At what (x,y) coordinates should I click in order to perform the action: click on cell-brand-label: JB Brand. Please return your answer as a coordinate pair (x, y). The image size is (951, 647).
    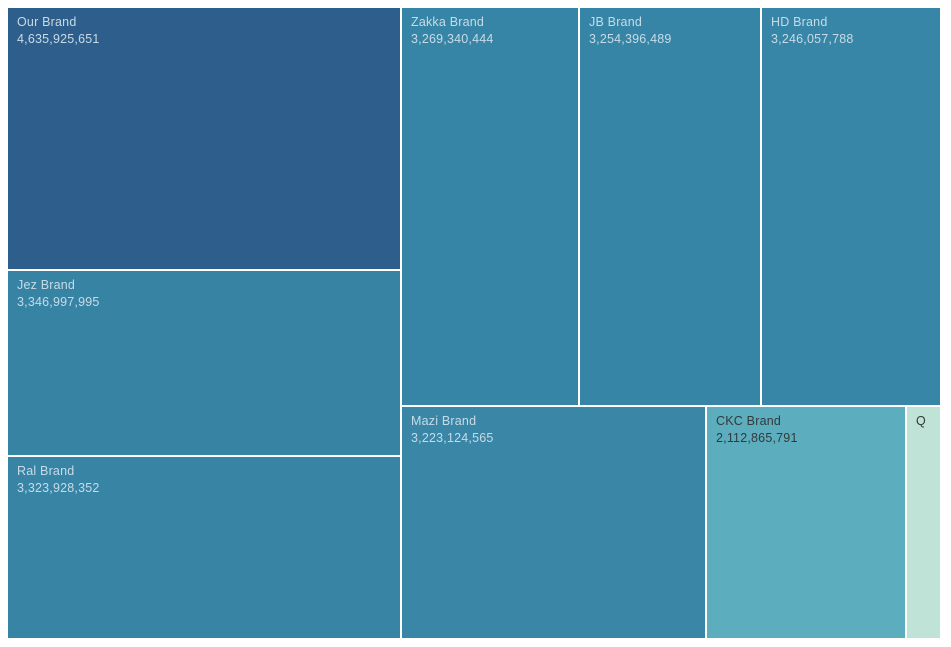
    Looking at the image, I should click on (616, 22).